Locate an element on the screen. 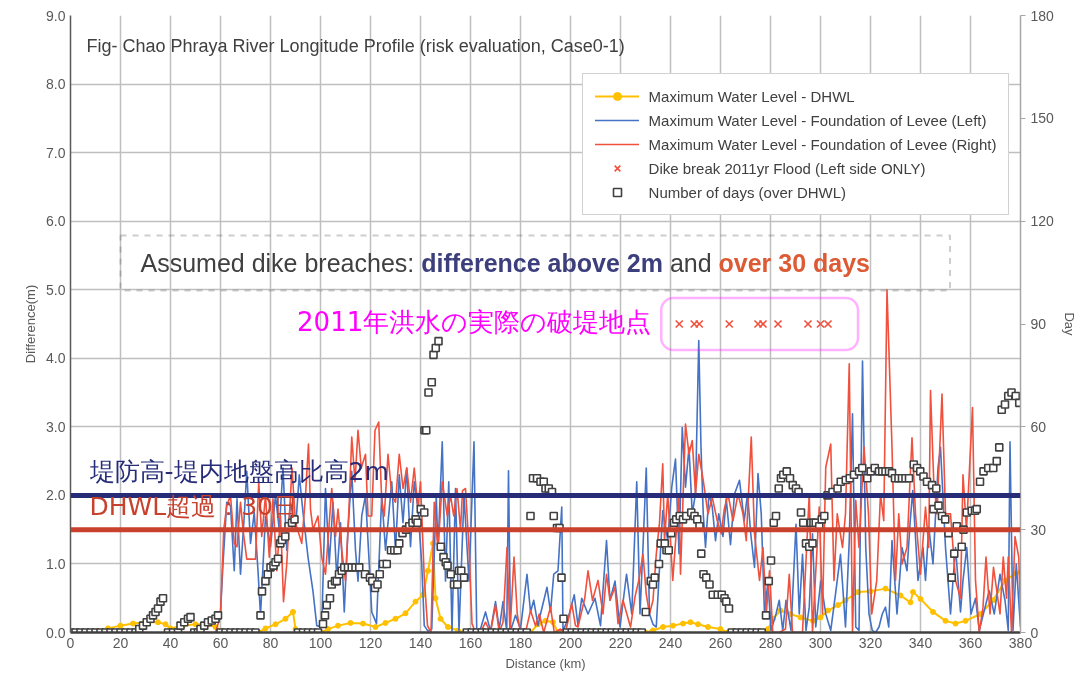 The image size is (1086, 693). y-tick-label: 4.0 is located at coordinates (56, 358).